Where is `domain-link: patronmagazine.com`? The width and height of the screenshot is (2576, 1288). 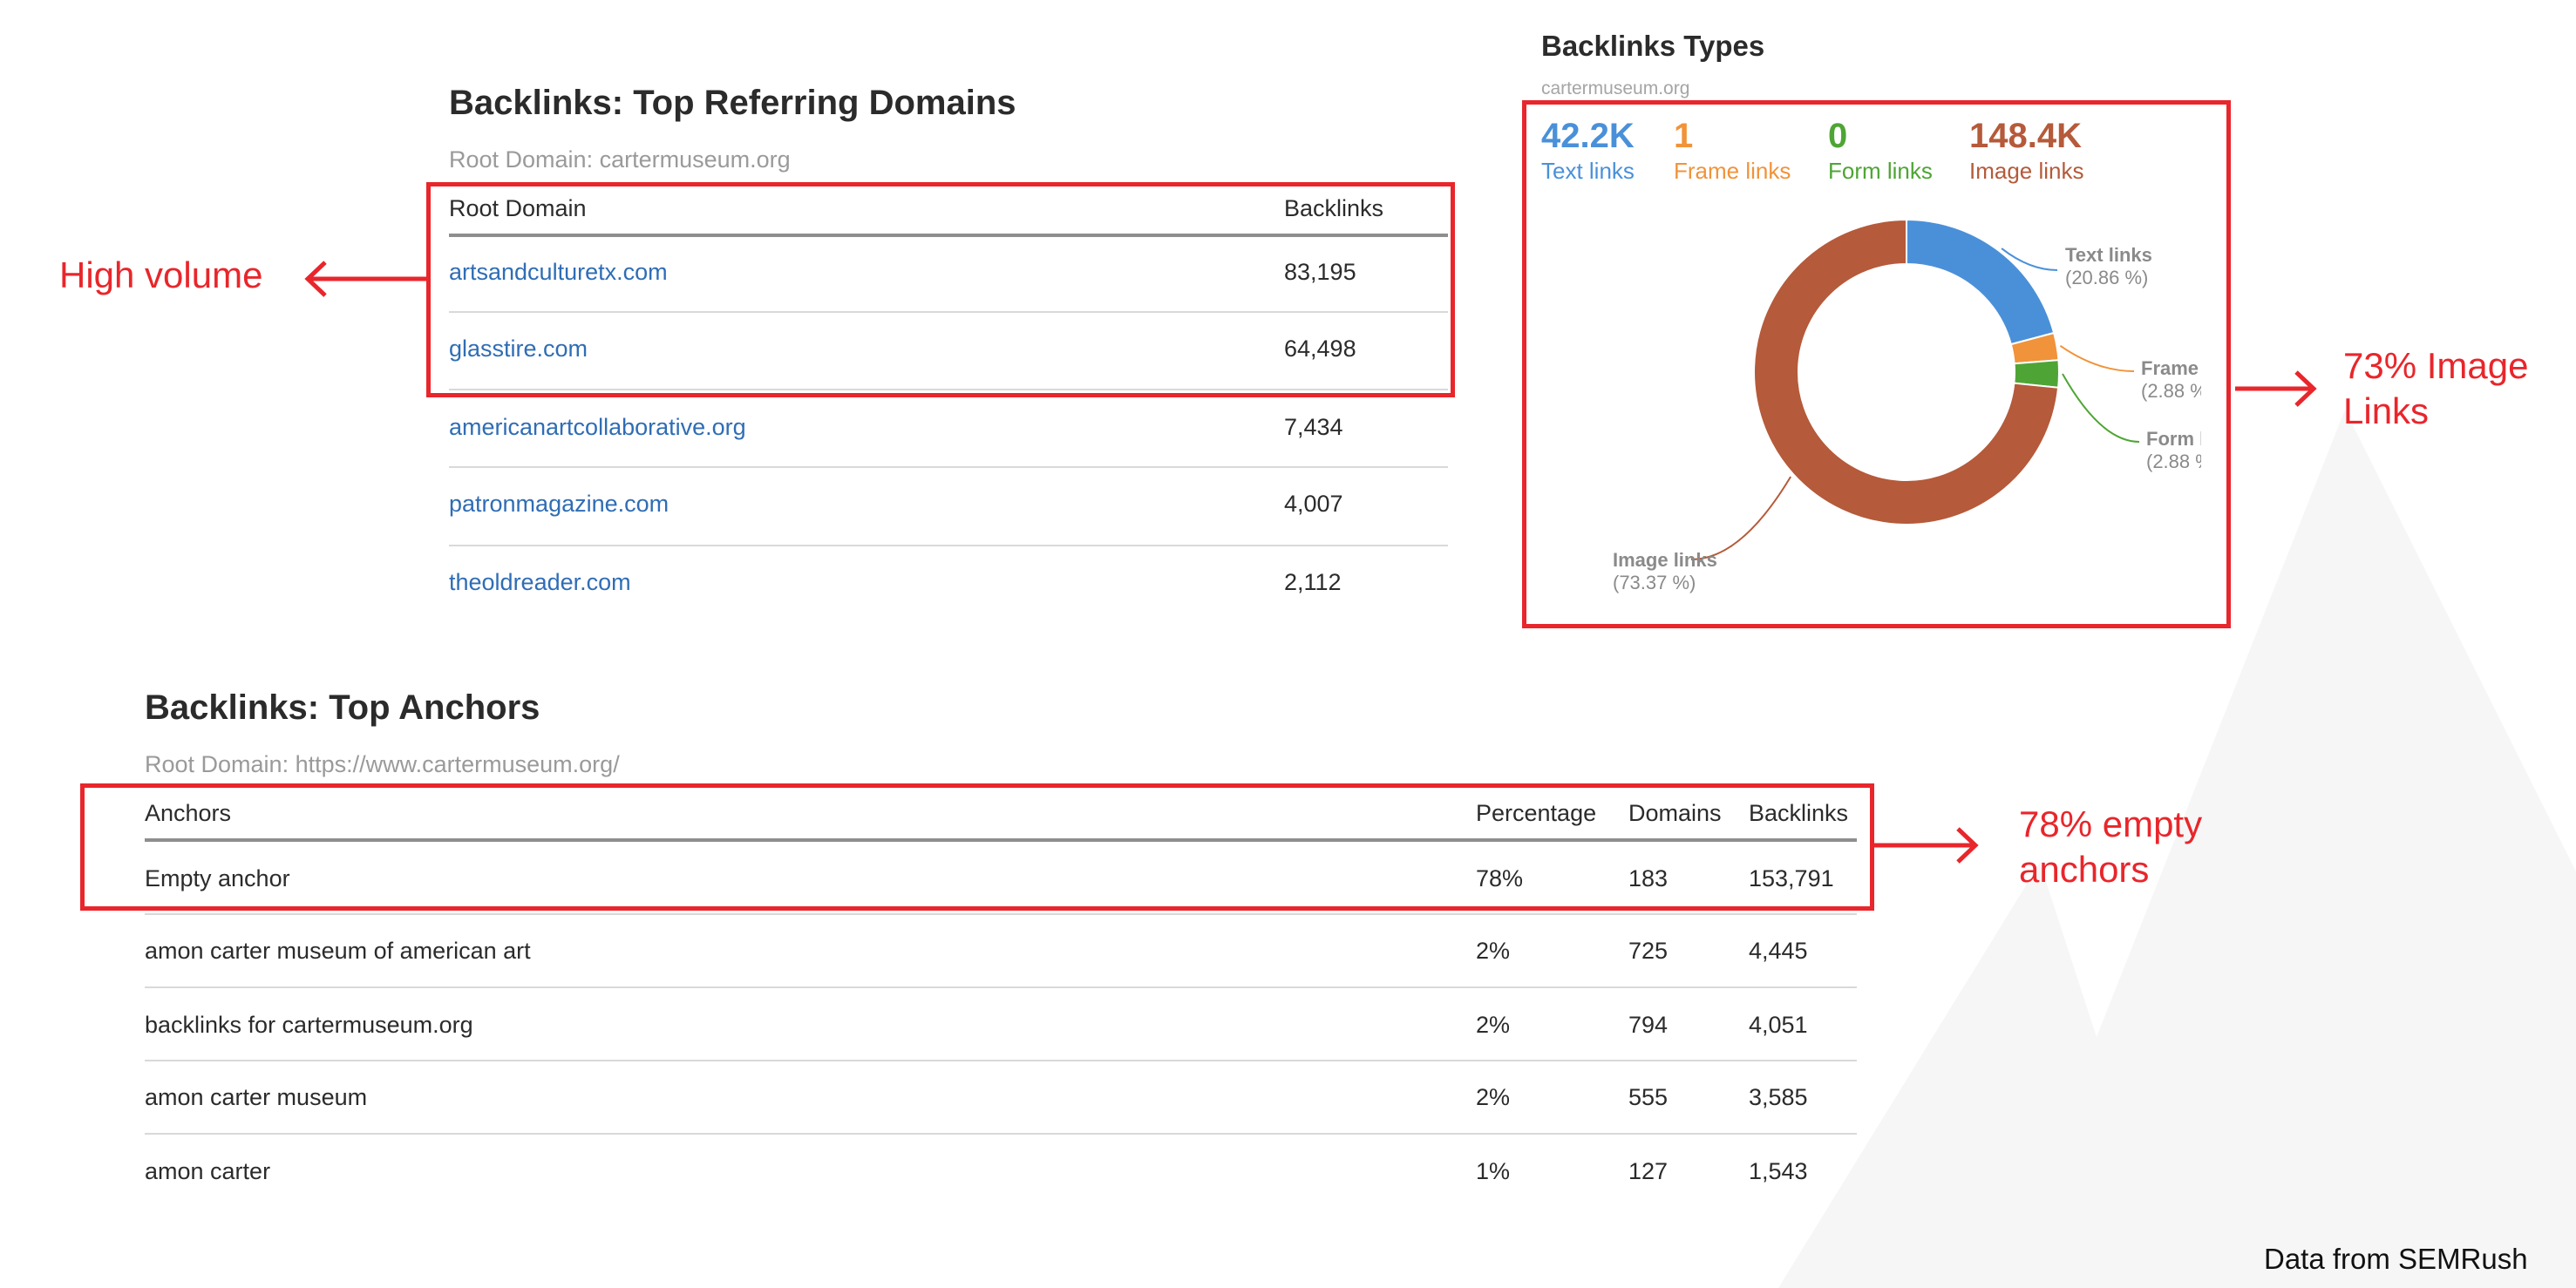
domain-link: patronmagazine.com is located at coordinates (559, 504).